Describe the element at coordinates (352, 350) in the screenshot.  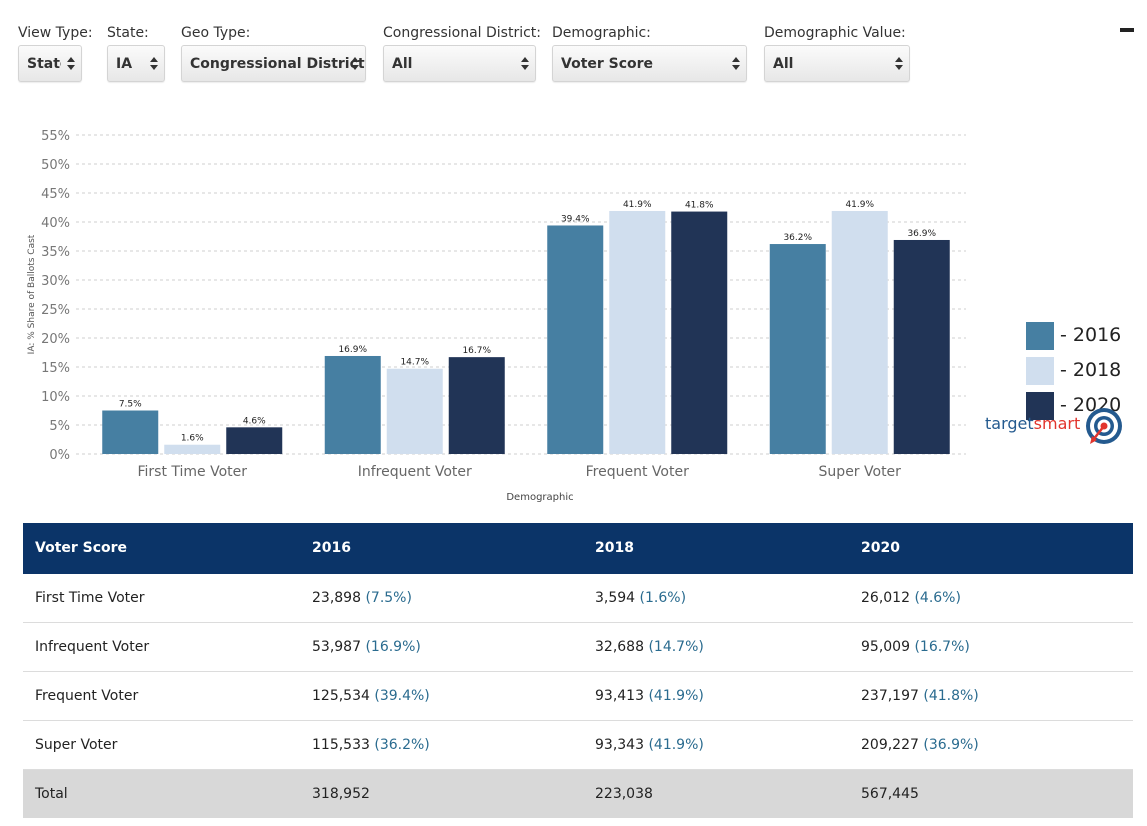
I see `data-label: 16.9%` at that location.